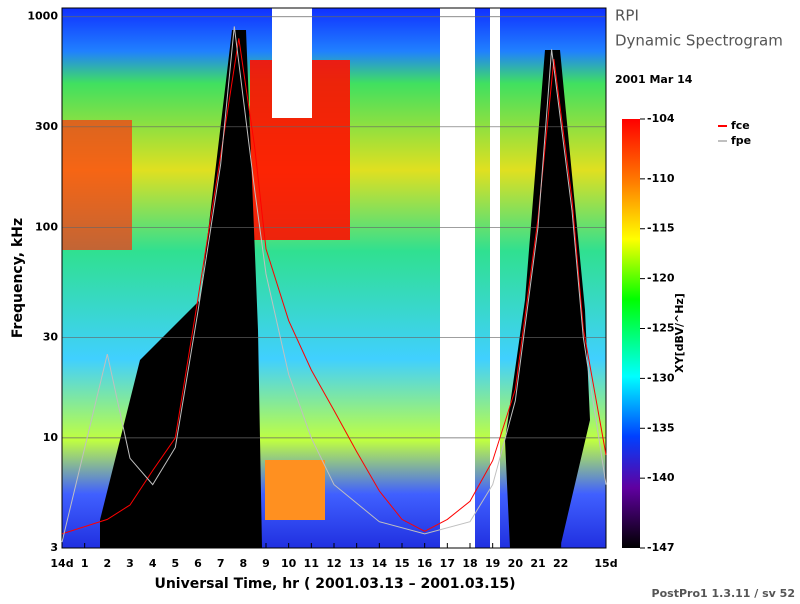 The height and width of the screenshot is (604, 800). What do you see at coordinates (661, 278) in the screenshot?
I see `colorbar-tick-label: -120` at bounding box center [661, 278].